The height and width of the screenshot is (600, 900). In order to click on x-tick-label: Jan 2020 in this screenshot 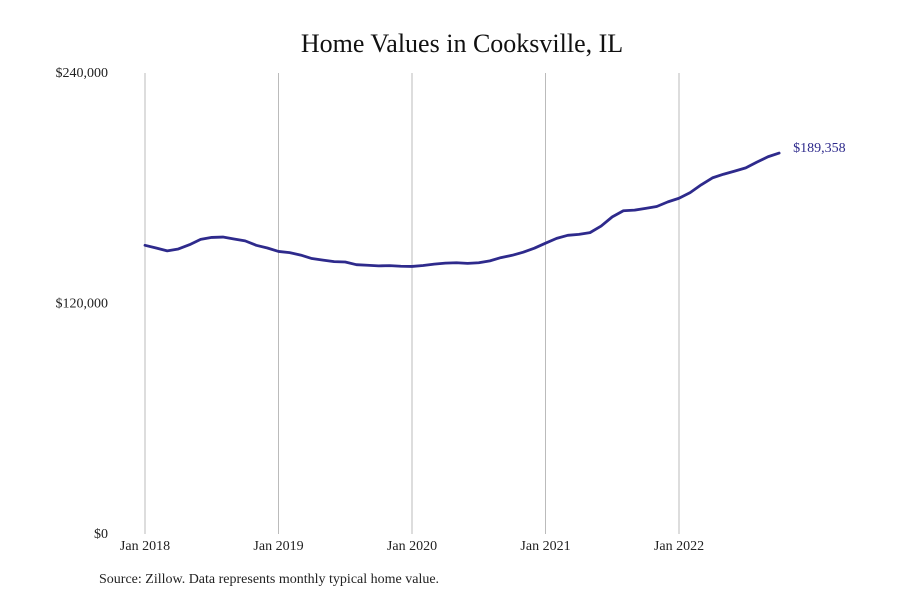, I will do `click(412, 546)`.